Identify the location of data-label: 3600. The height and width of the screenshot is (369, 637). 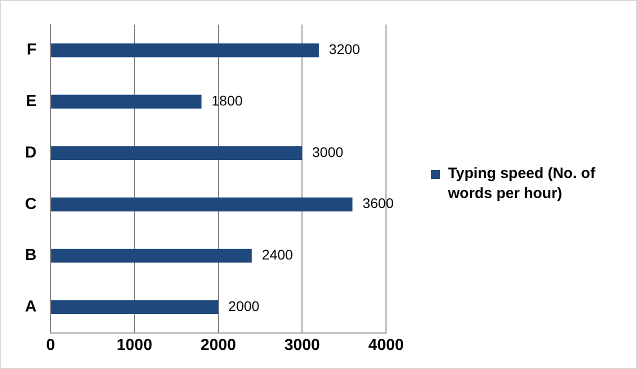
(378, 203).